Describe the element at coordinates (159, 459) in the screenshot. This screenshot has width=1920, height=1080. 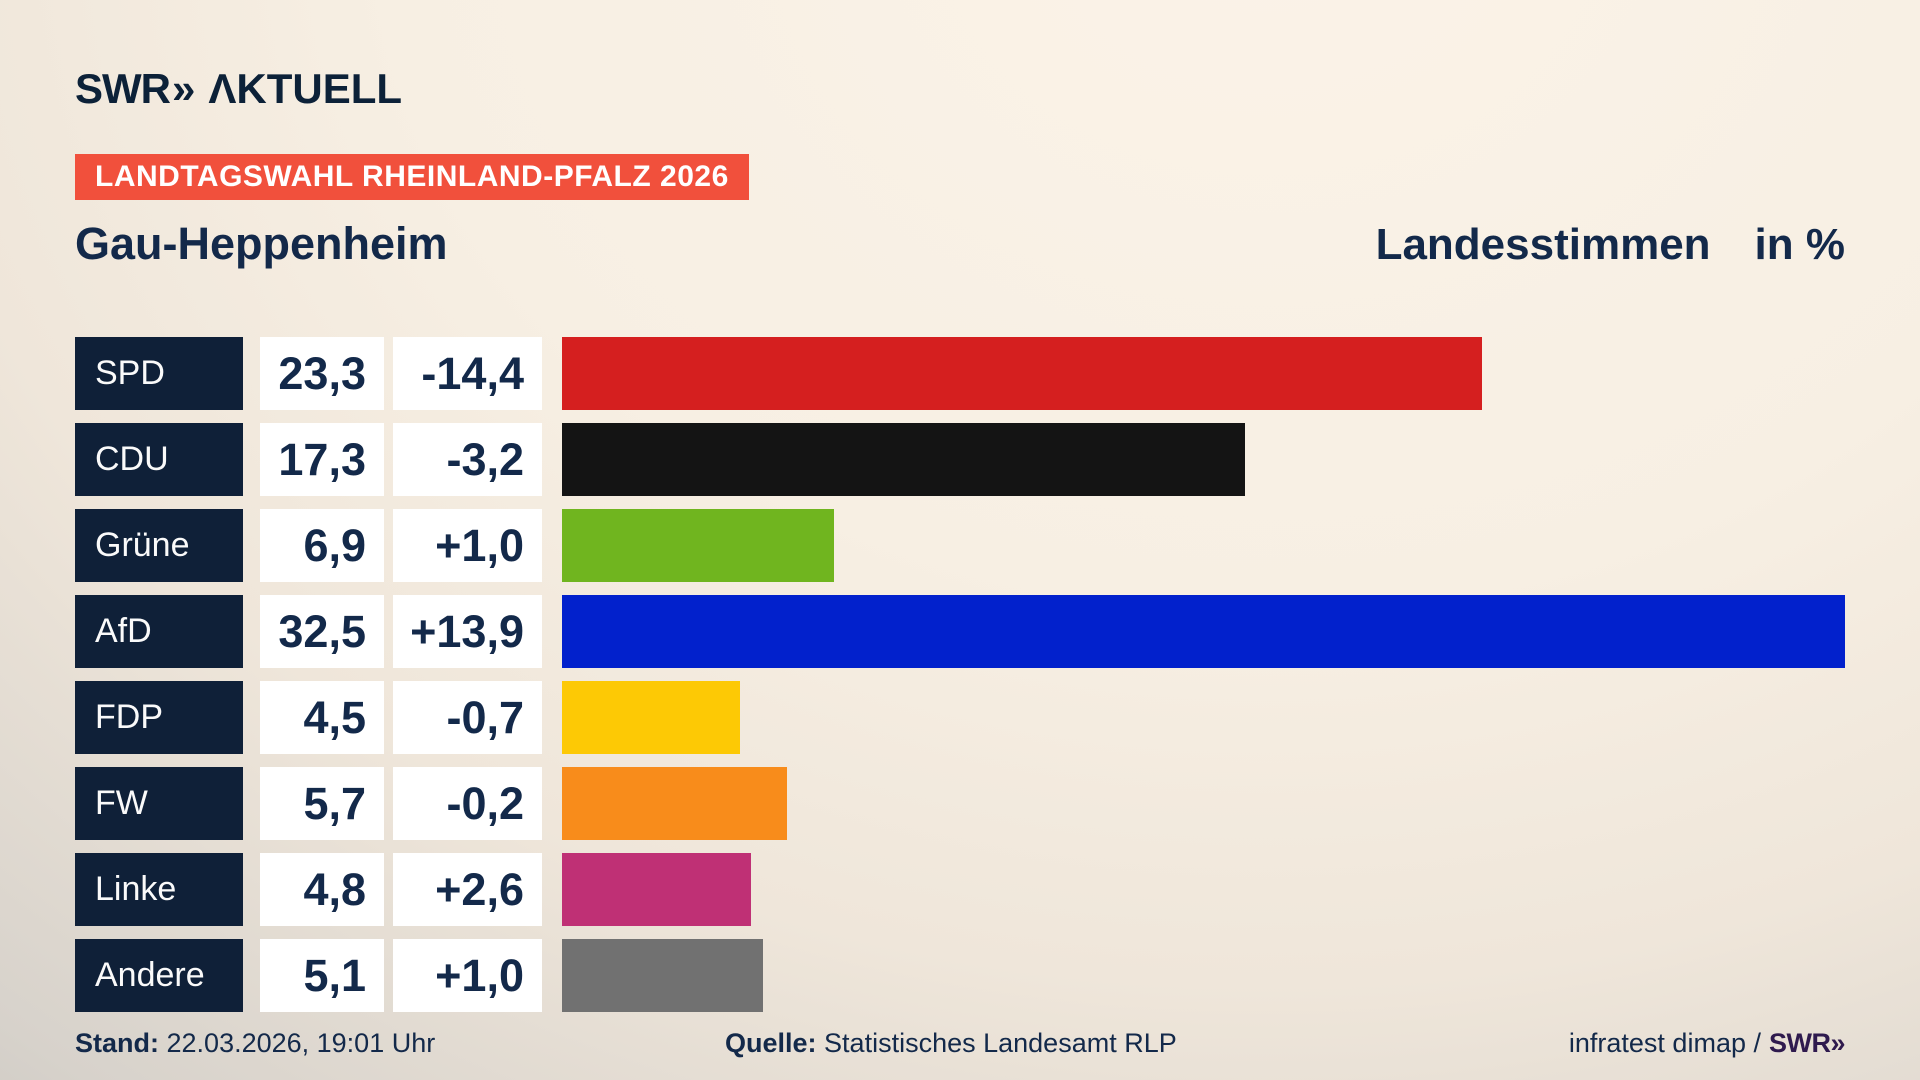
I see `party-label: CDU` at that location.